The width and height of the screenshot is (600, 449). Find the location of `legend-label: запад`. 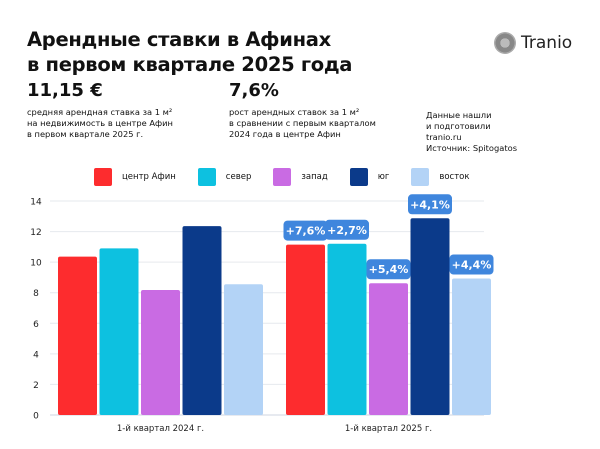

legend-label: запад is located at coordinates (314, 177).